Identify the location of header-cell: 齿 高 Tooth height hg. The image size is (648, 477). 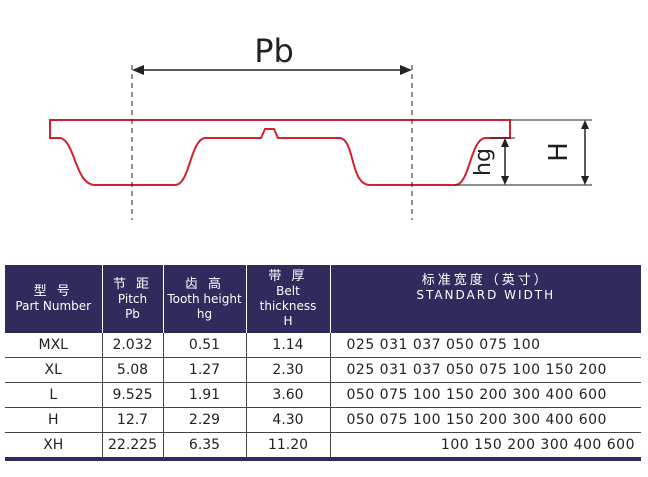
(205, 299).